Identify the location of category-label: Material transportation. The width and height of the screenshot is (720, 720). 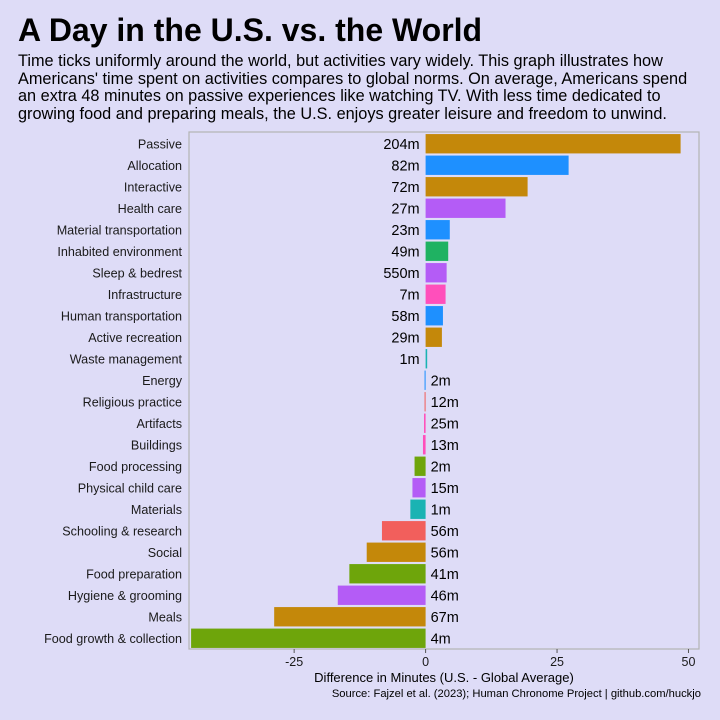
(119, 230).